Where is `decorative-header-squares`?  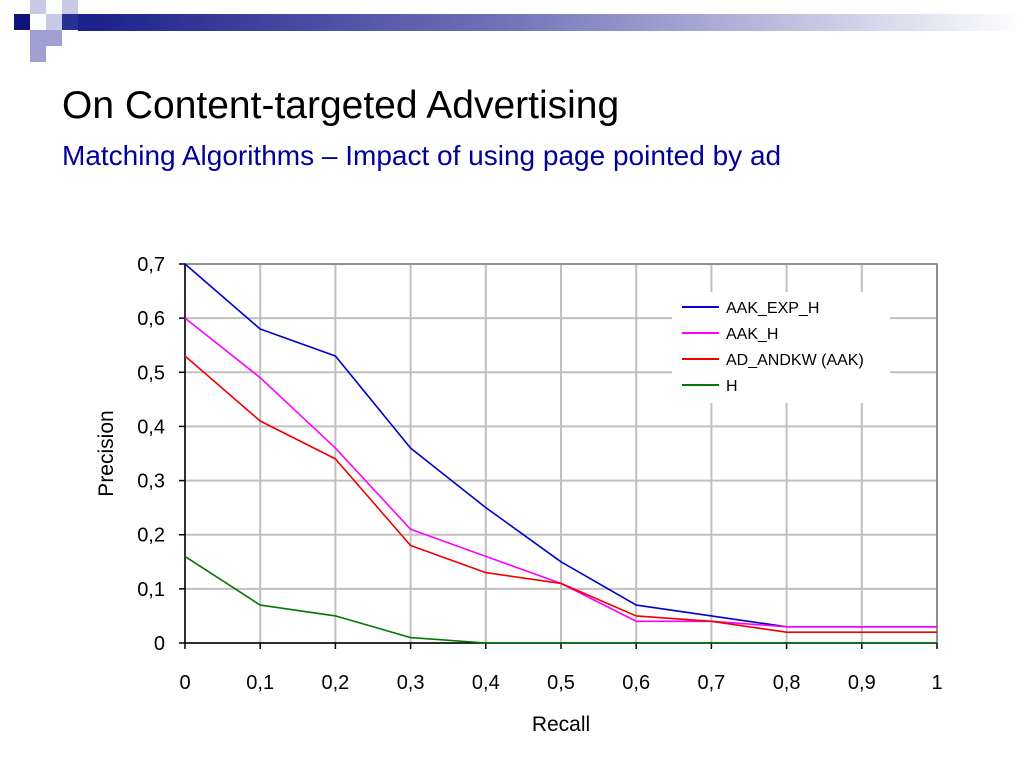 decorative-header-squares is located at coordinates (519, 31).